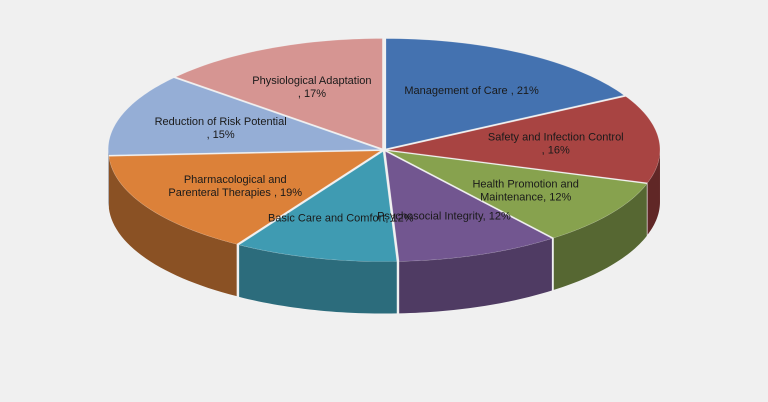  Describe the element at coordinates (341, 219) in the screenshot. I see `slice-label: Basic Care and Comfort, 12%` at that location.